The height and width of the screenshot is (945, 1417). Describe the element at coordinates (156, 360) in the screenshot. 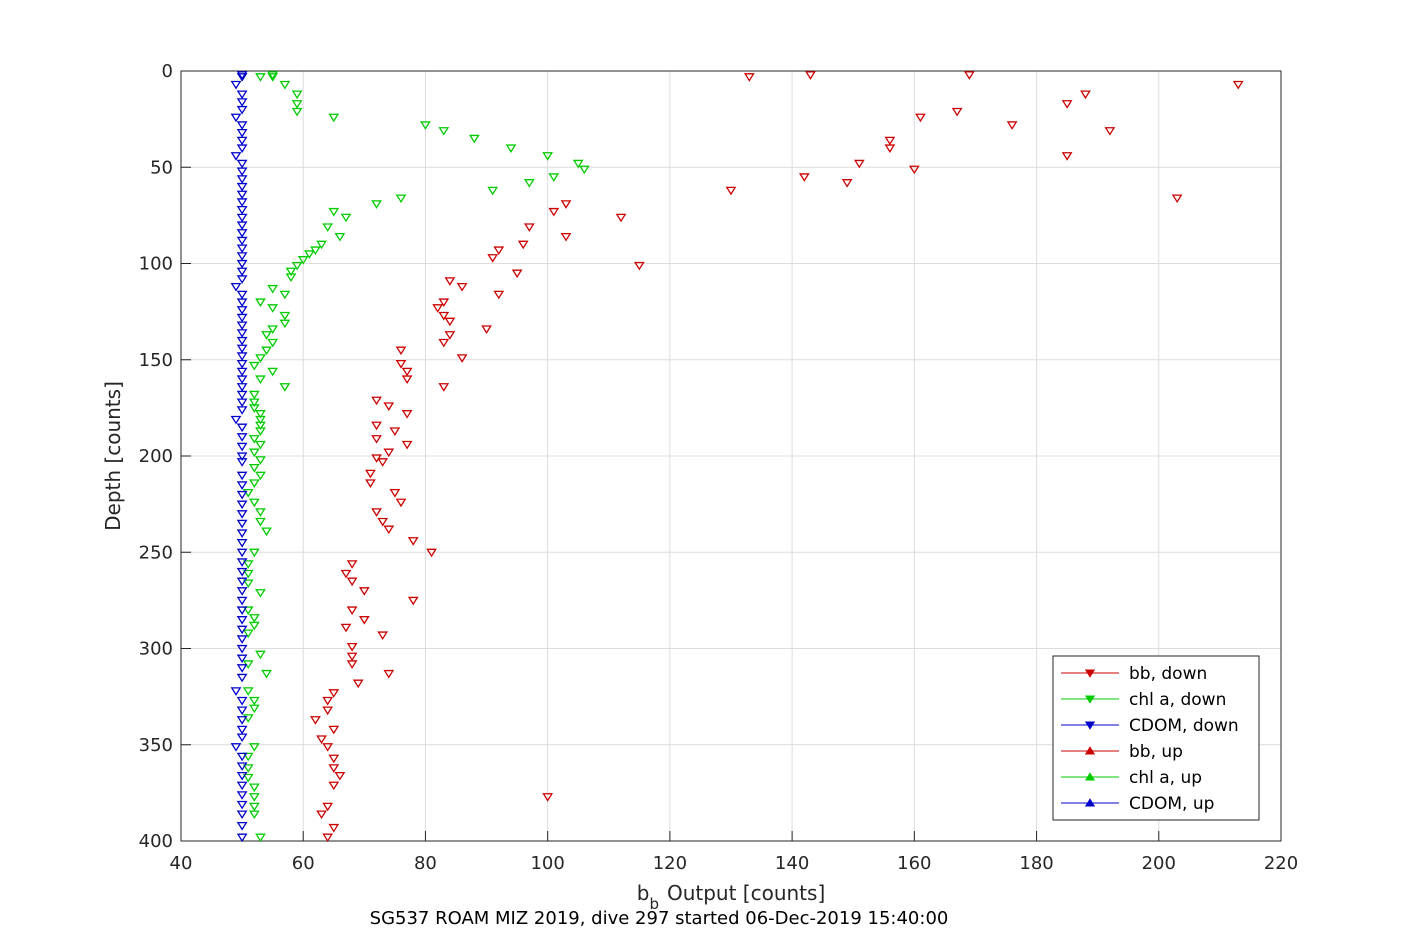

I see `y-tick-label: 150` at that location.